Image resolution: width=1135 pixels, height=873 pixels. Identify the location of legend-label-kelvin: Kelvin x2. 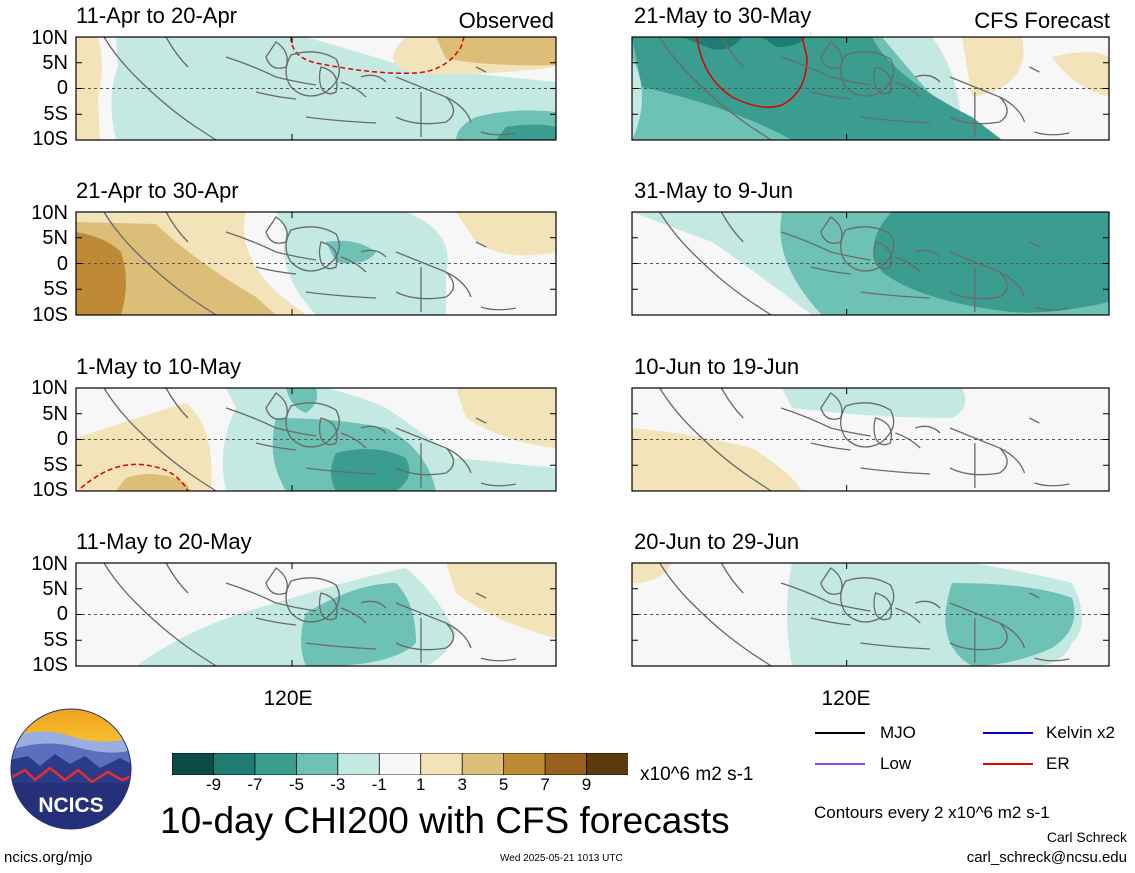
(1080, 732).